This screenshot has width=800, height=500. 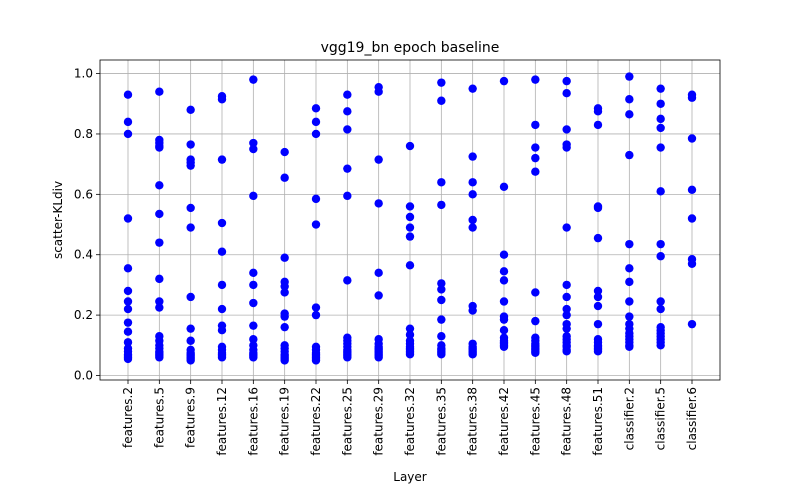 I want to click on y-axis-title: scatter-KLdiv, so click(x=58, y=220).